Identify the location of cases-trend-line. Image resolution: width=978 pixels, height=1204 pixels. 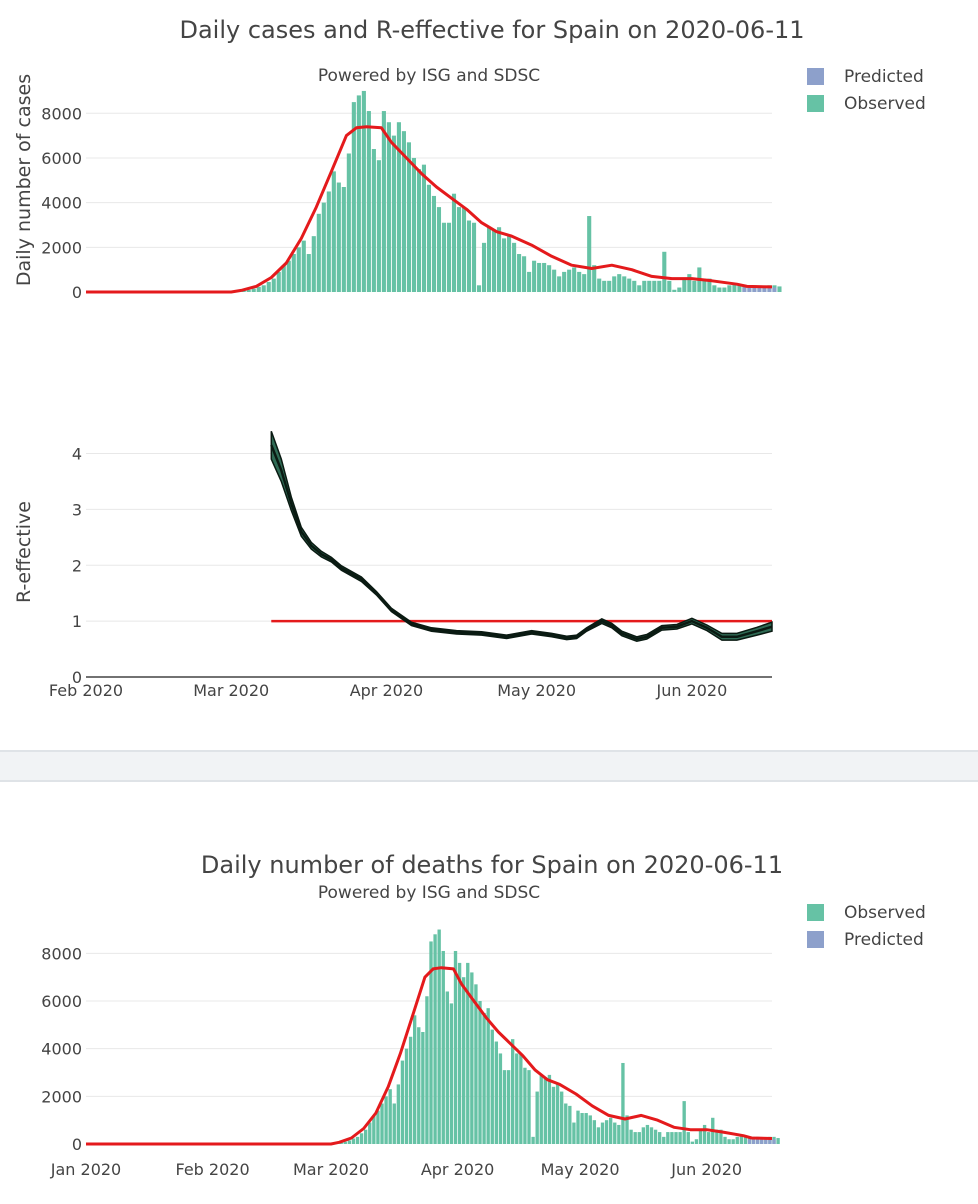
(429, 209).